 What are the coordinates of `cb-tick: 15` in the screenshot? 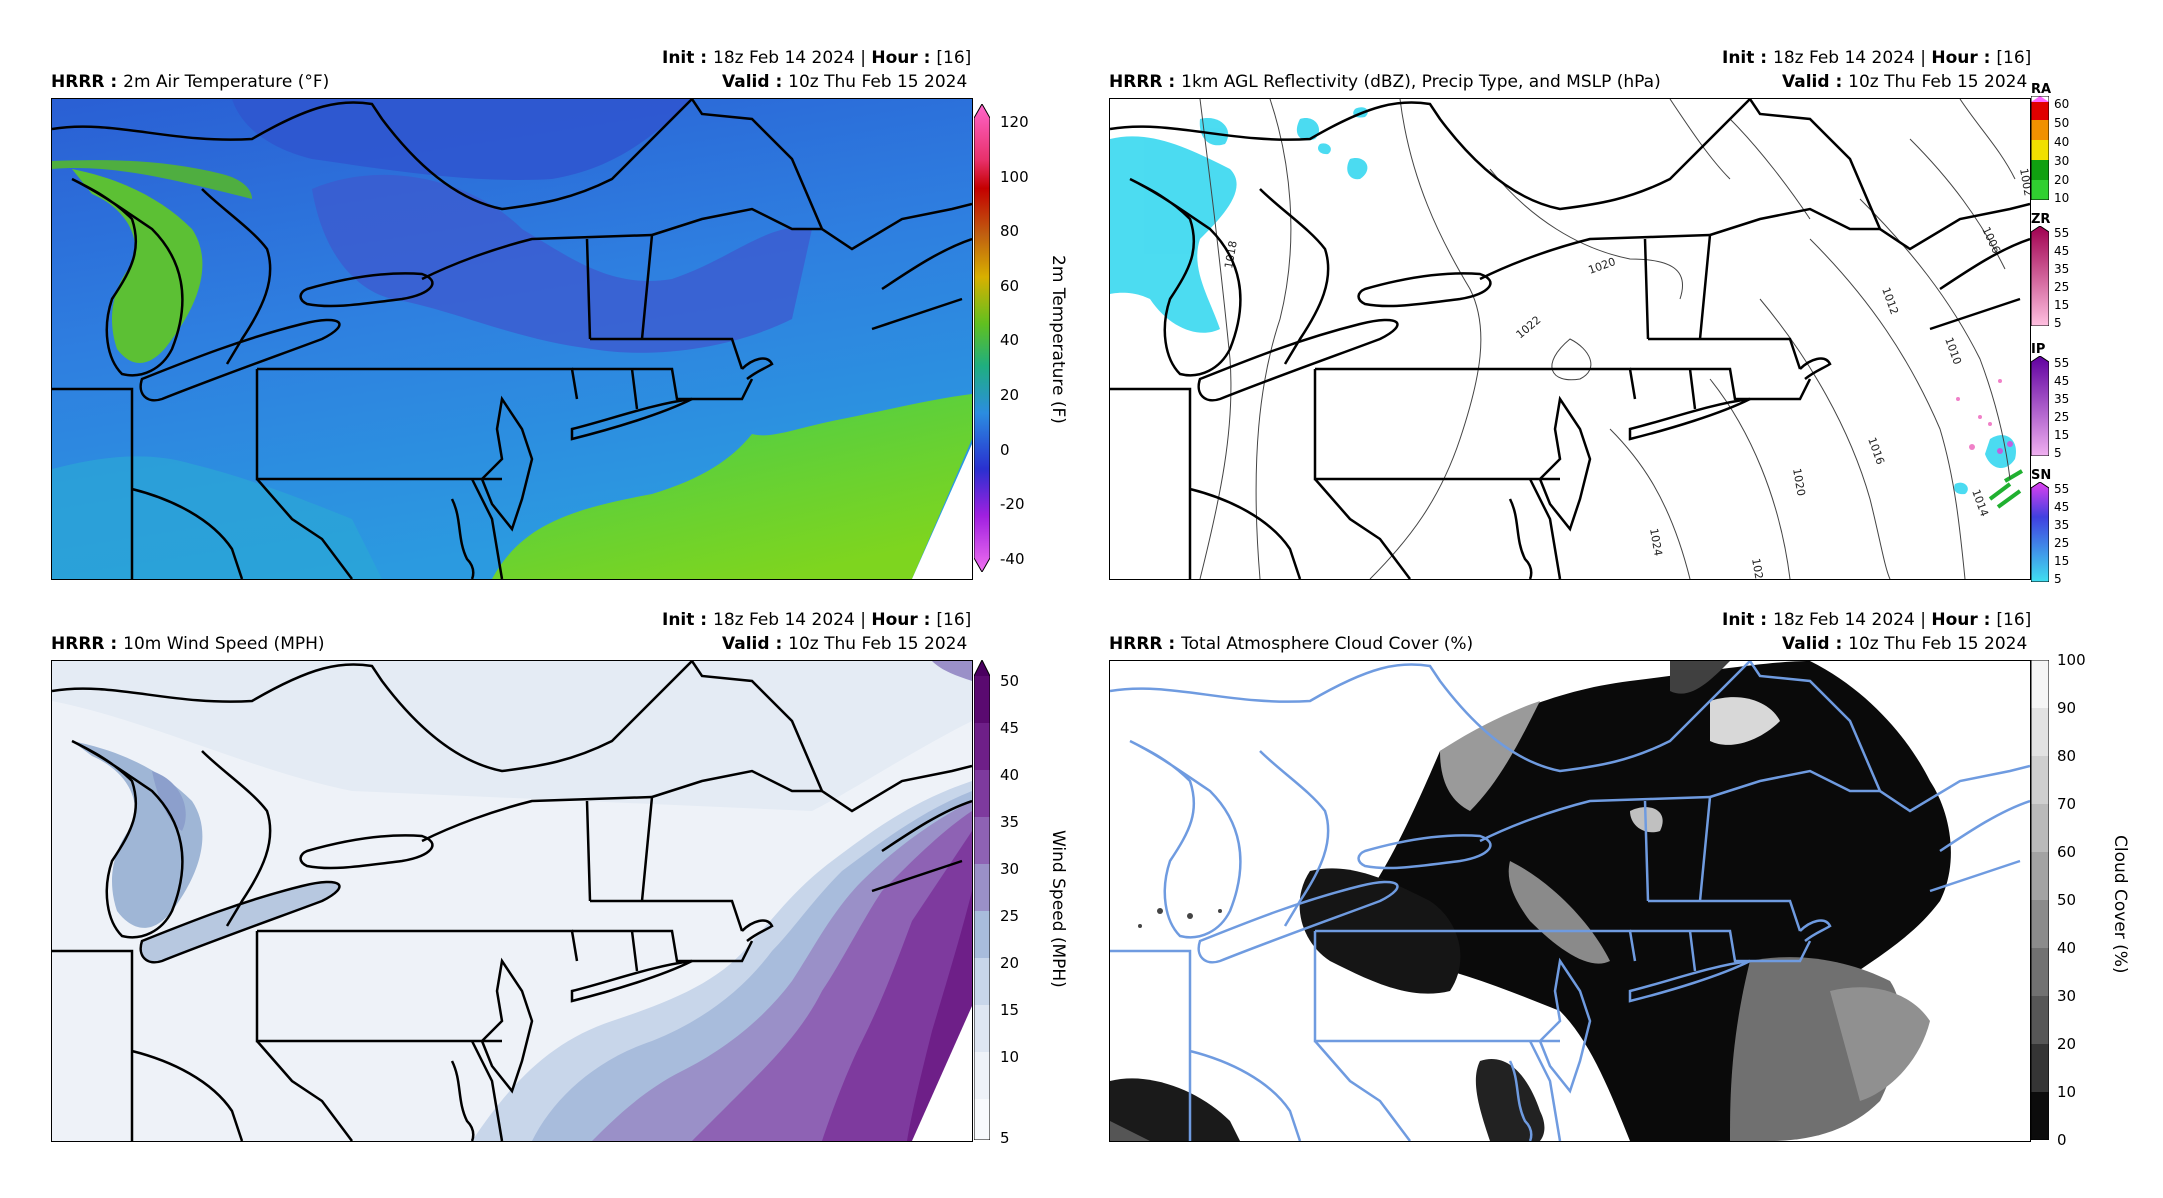 It's located at (1010, 1010).